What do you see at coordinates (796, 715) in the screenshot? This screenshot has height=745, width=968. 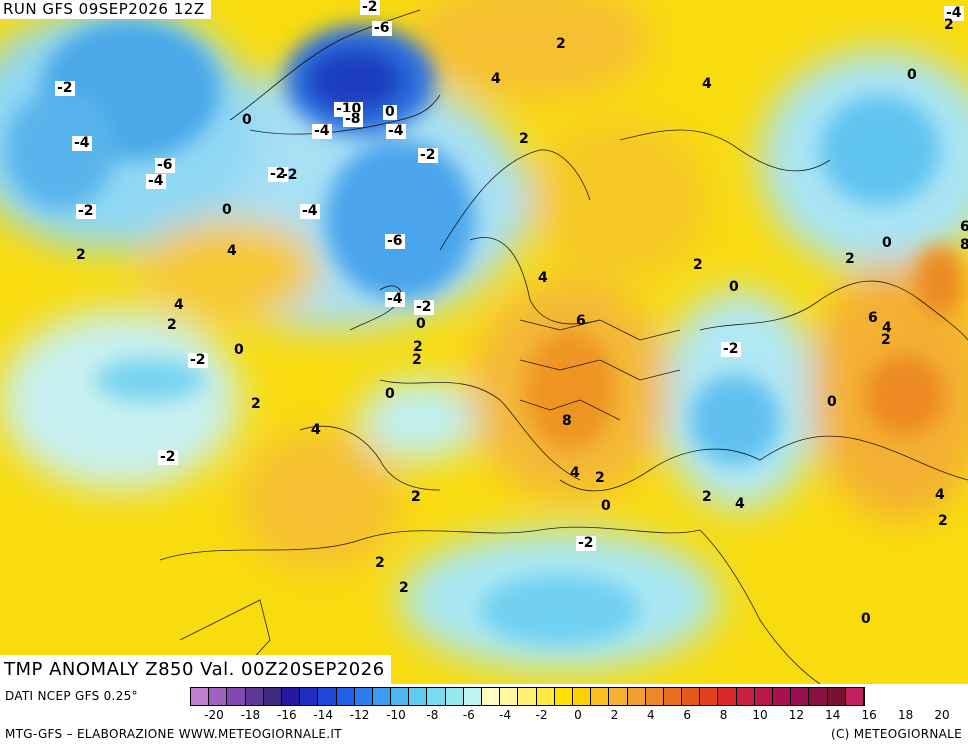 I see `legend-tick-label: 12` at bounding box center [796, 715].